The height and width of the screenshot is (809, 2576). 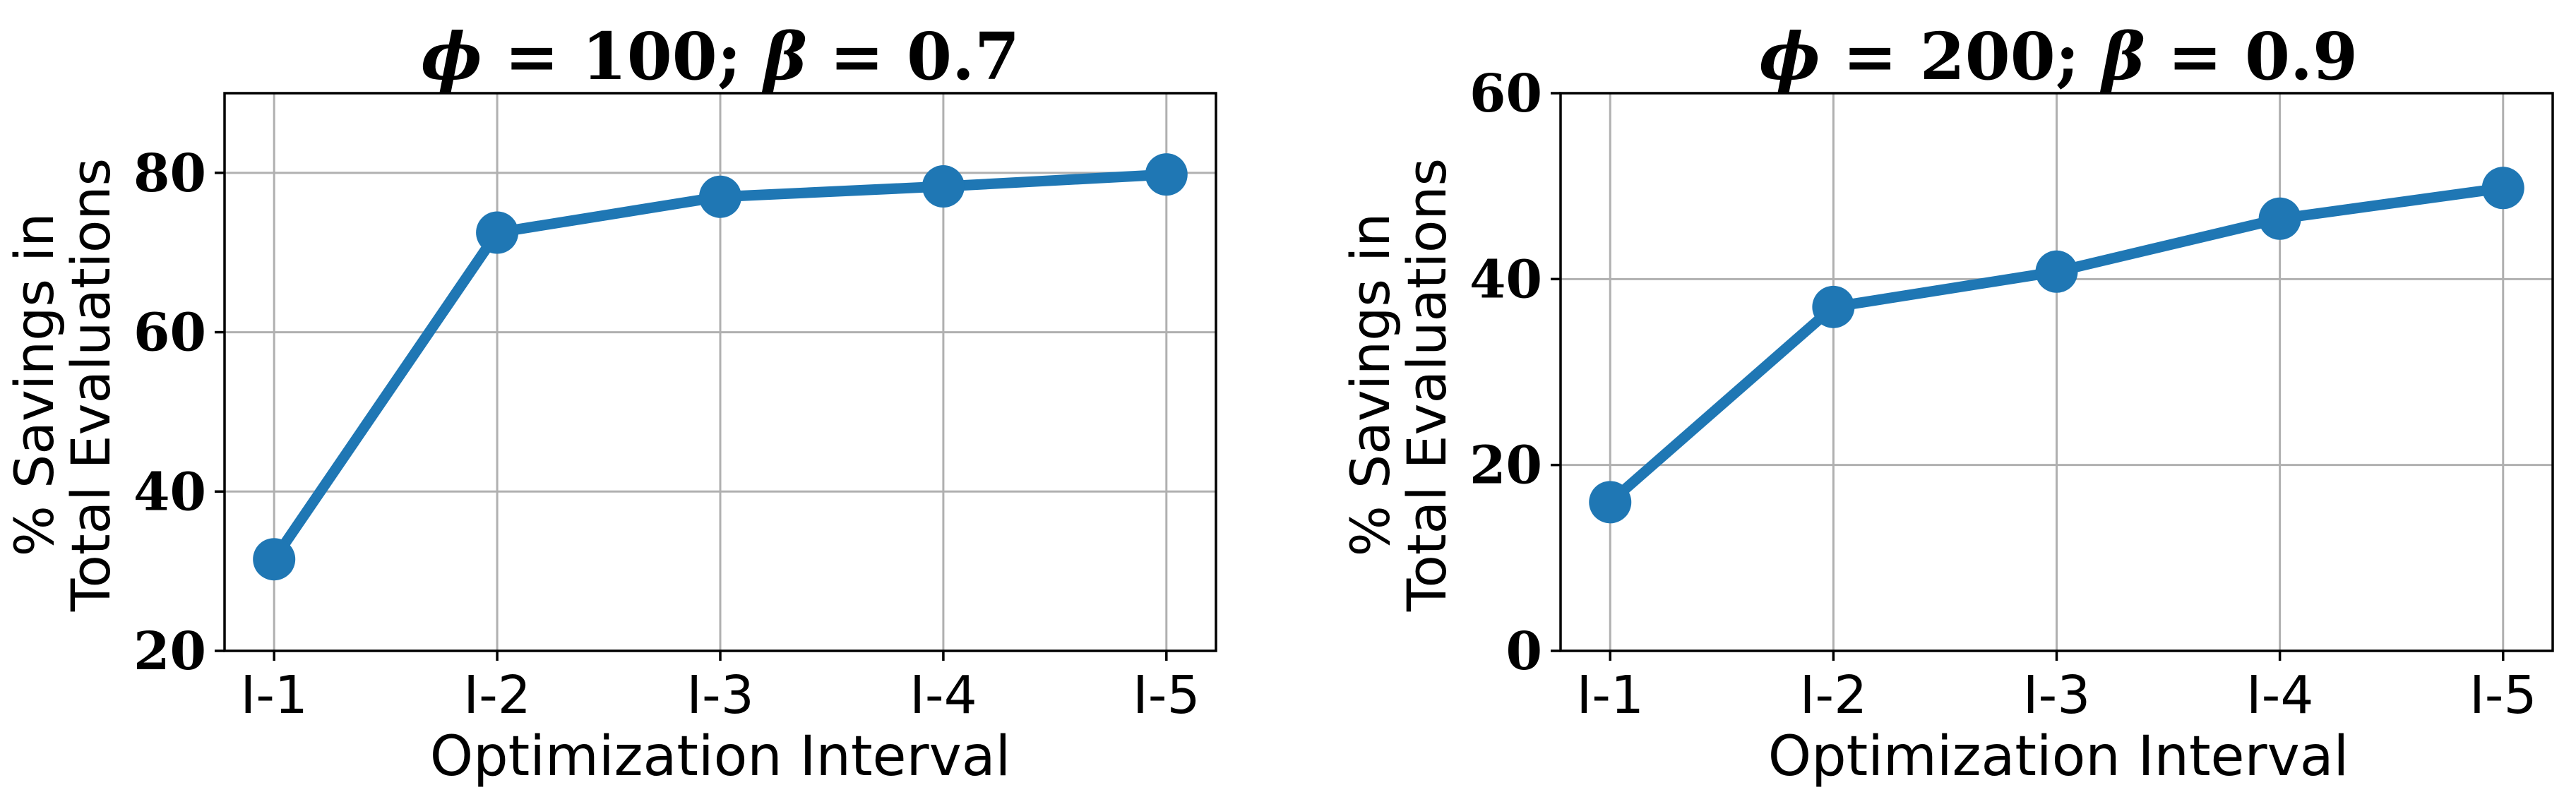 I want to click on chart-title: ϕ = 200; β = 0.9, so click(x=2058, y=56).